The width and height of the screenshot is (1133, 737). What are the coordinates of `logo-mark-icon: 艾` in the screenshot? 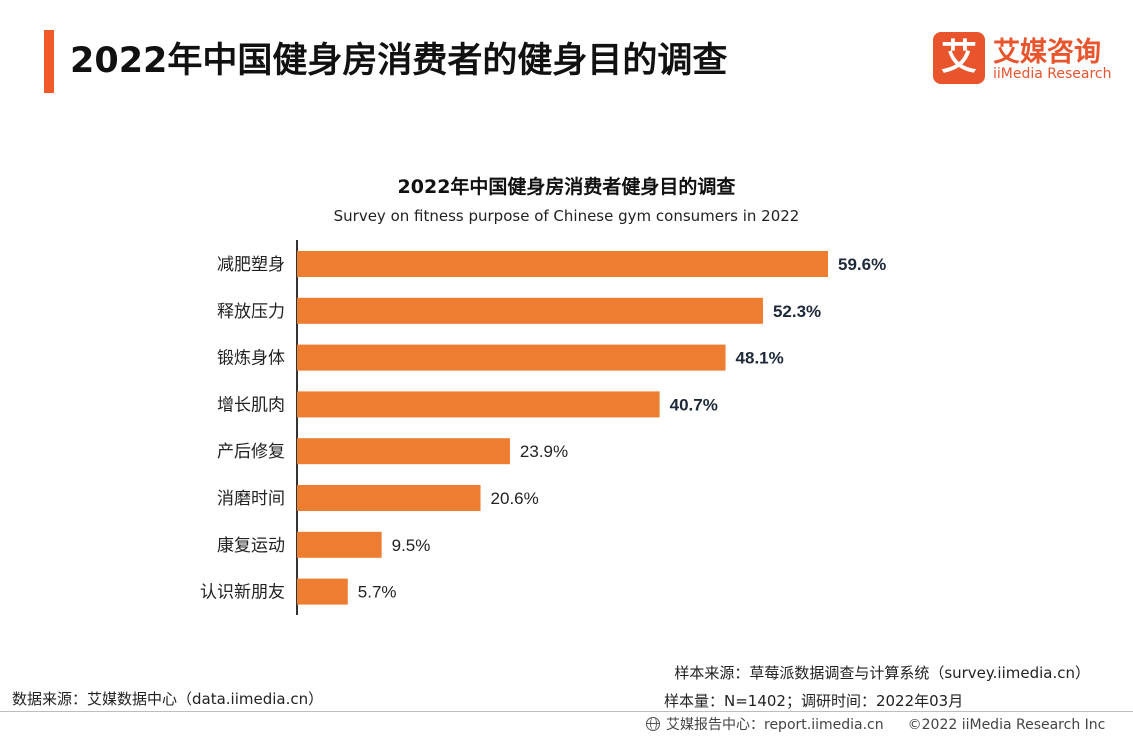 It's located at (959, 58).